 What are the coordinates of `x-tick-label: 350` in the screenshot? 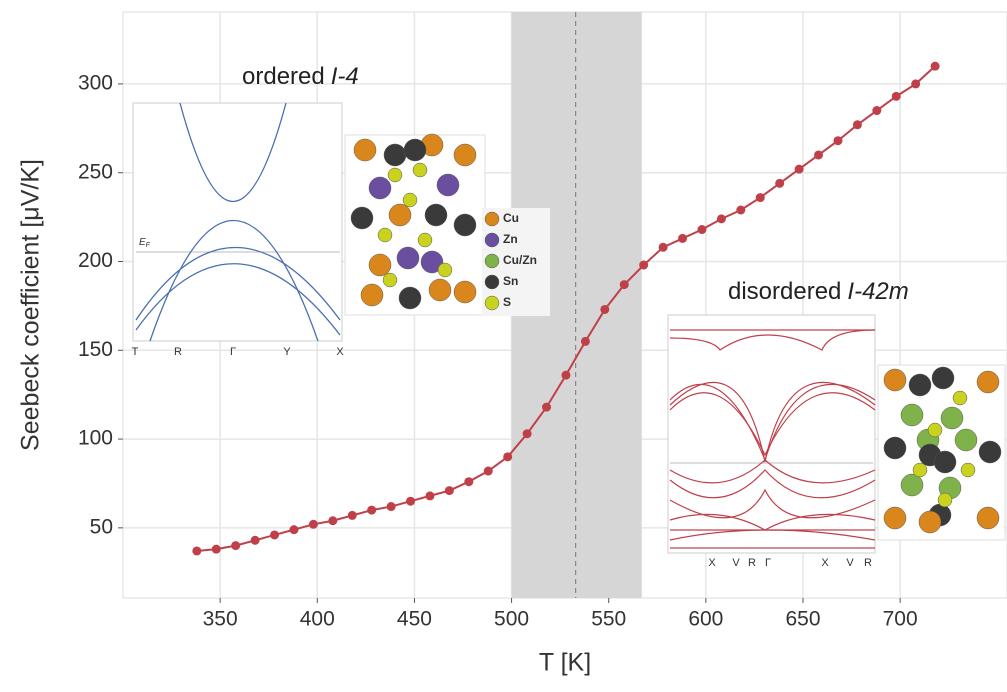 It's located at (220, 619).